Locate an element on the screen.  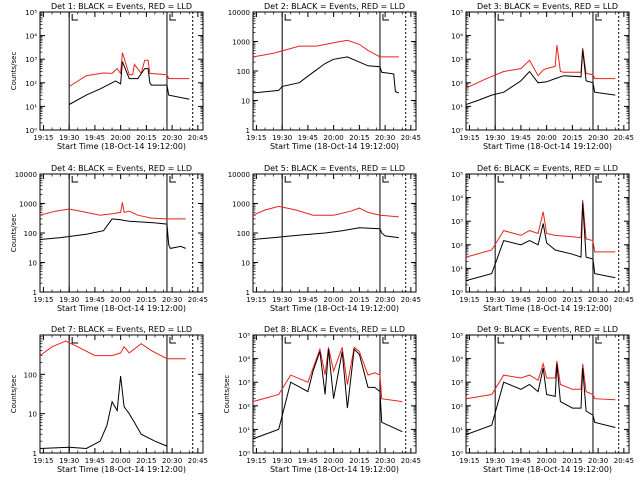
ytick-label: 10⁰ is located at coordinates (31, 131).